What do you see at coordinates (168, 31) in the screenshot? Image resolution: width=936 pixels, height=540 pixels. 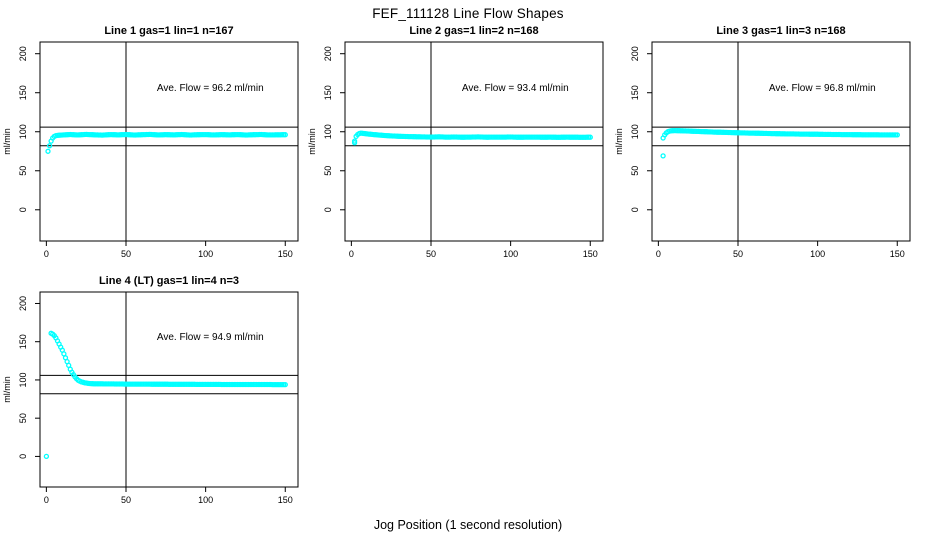 I see `panel-title: Line 1 gas=1 lin=1 n=167` at bounding box center [168, 31].